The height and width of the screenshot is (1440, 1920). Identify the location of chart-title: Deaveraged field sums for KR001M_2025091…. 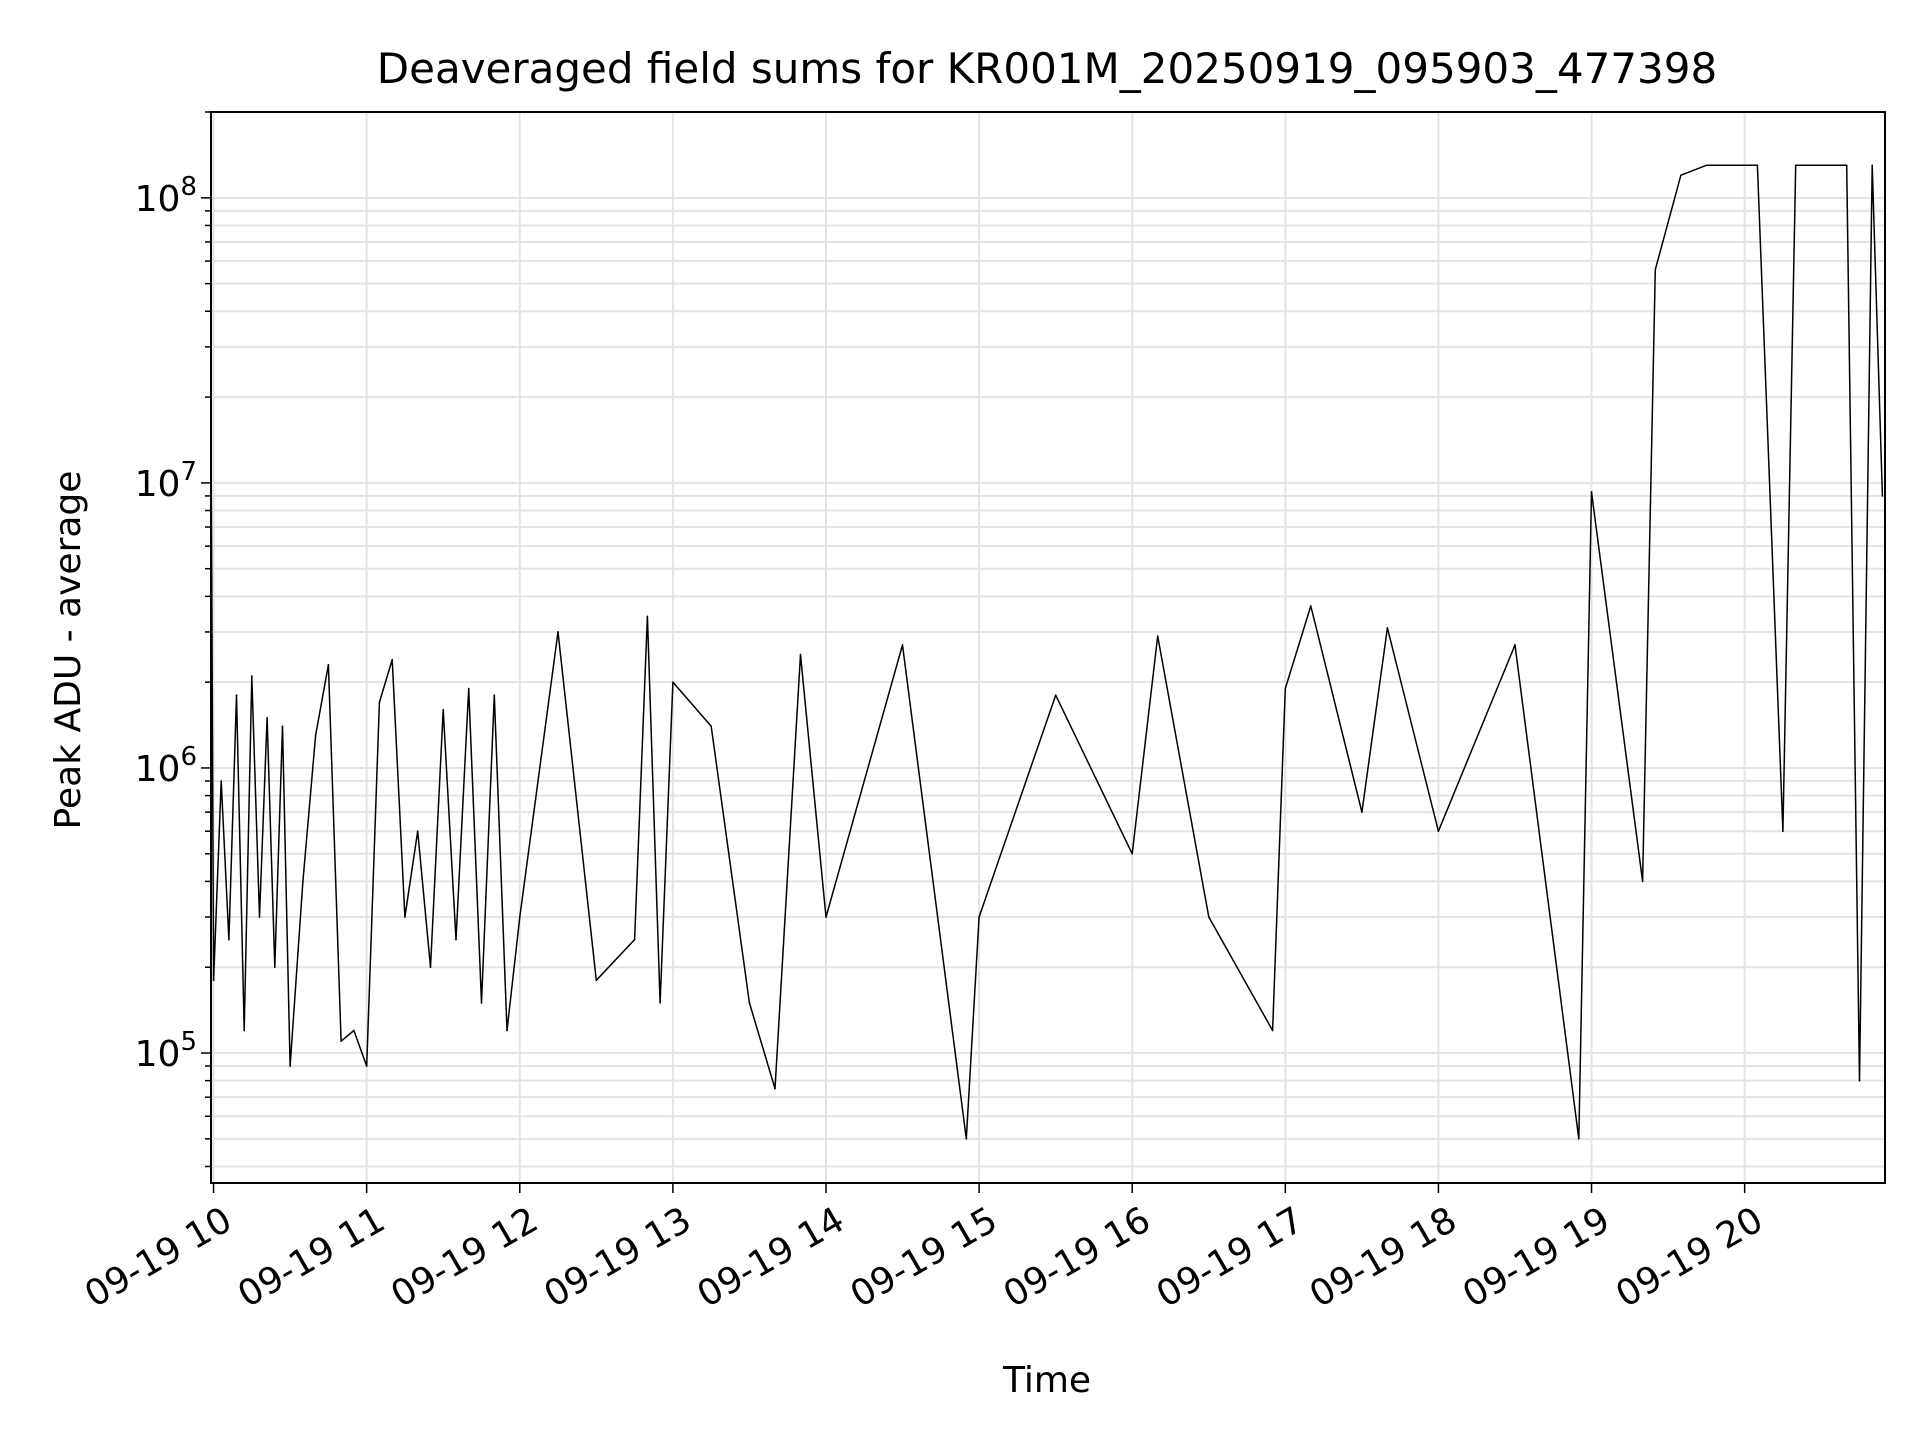
(1047, 68).